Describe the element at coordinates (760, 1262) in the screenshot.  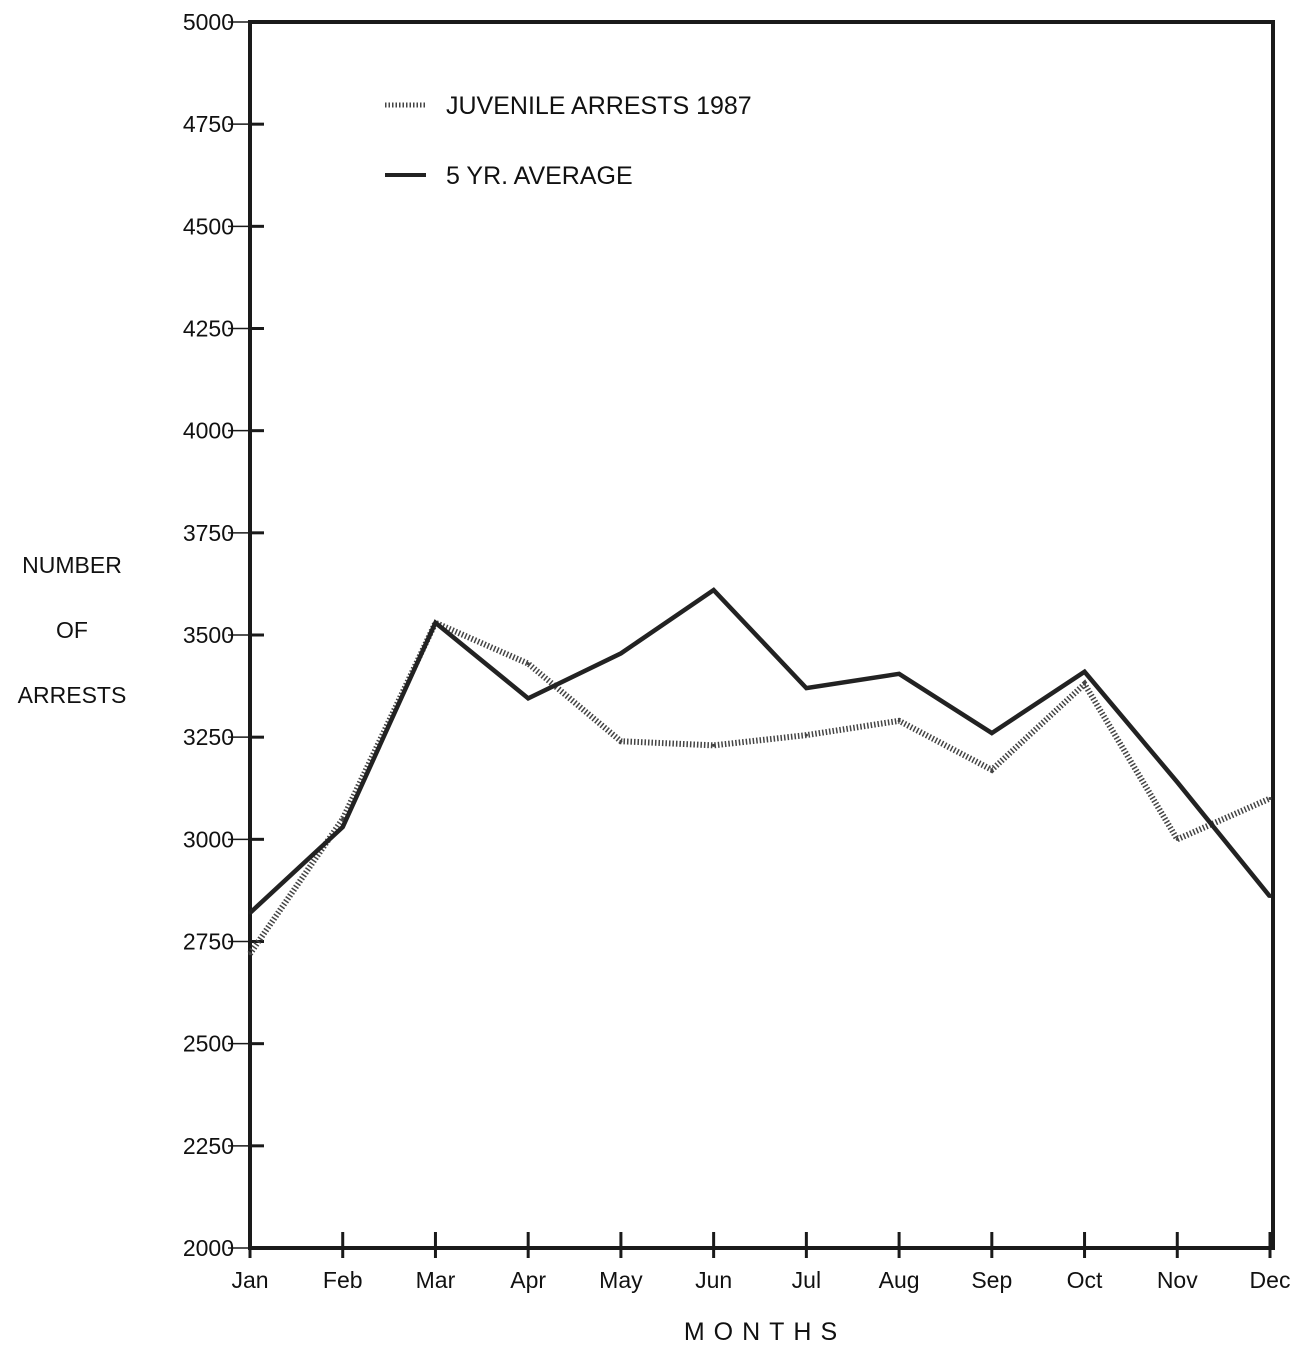
I see `x-axis: Jan Feb Mar Apr May Jun Jul Aug Sep Oct Nov Dec` at that location.